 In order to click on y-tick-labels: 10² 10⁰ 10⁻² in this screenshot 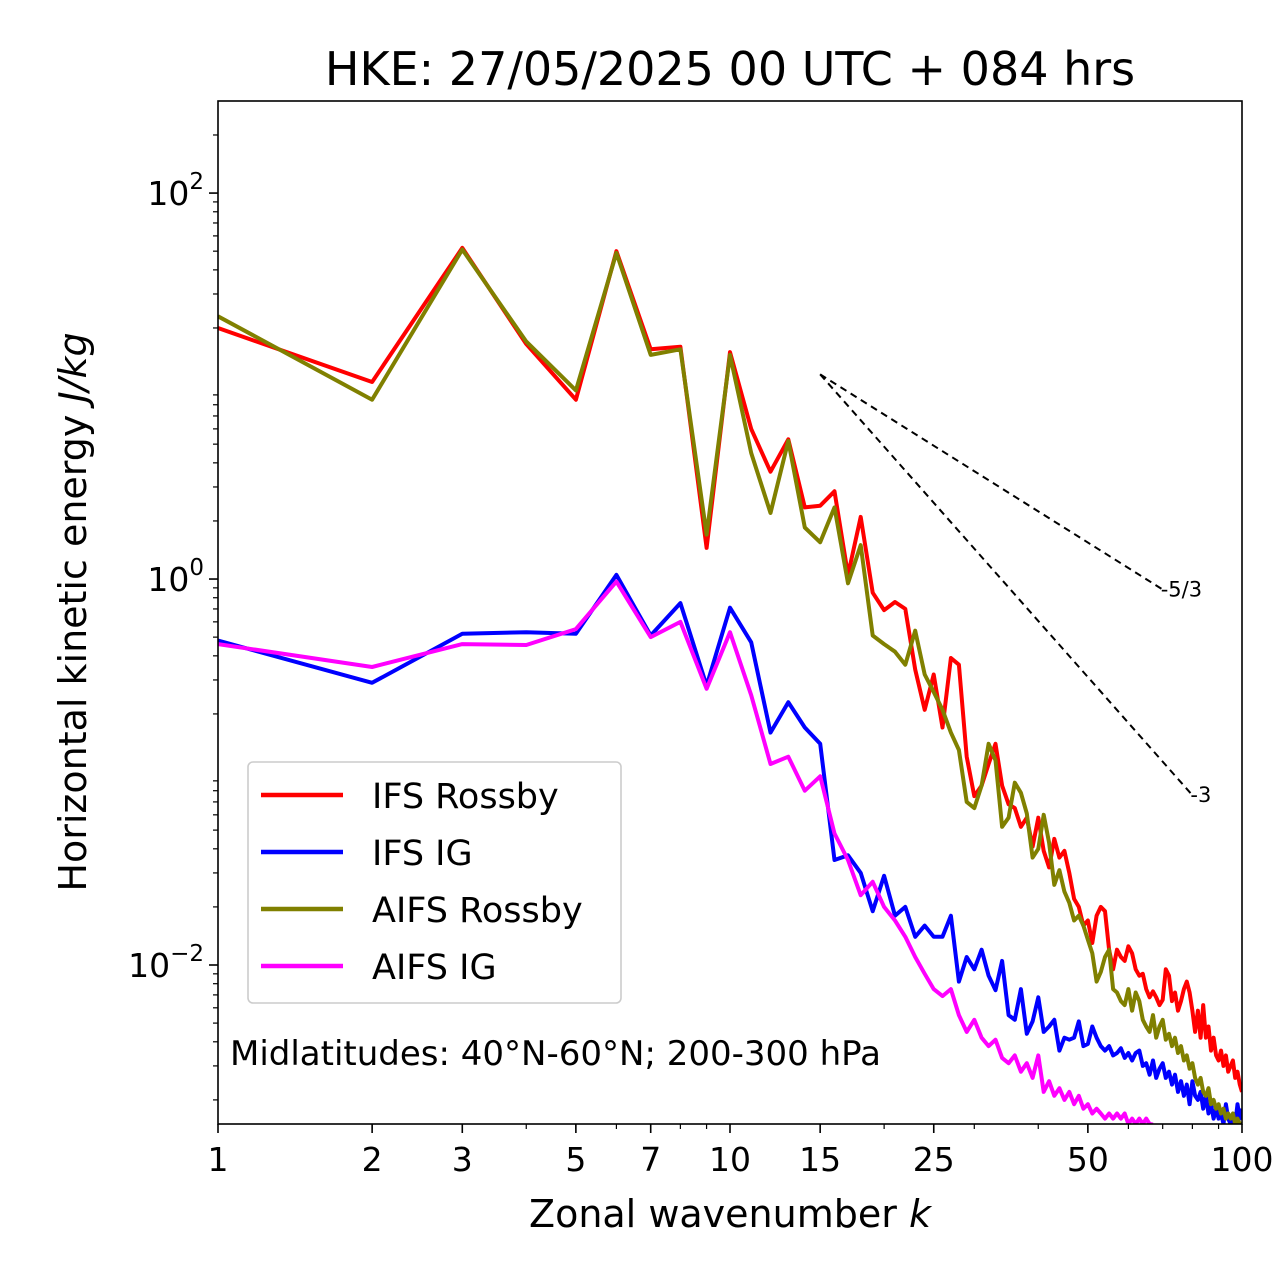, I will do `click(166, 577)`.